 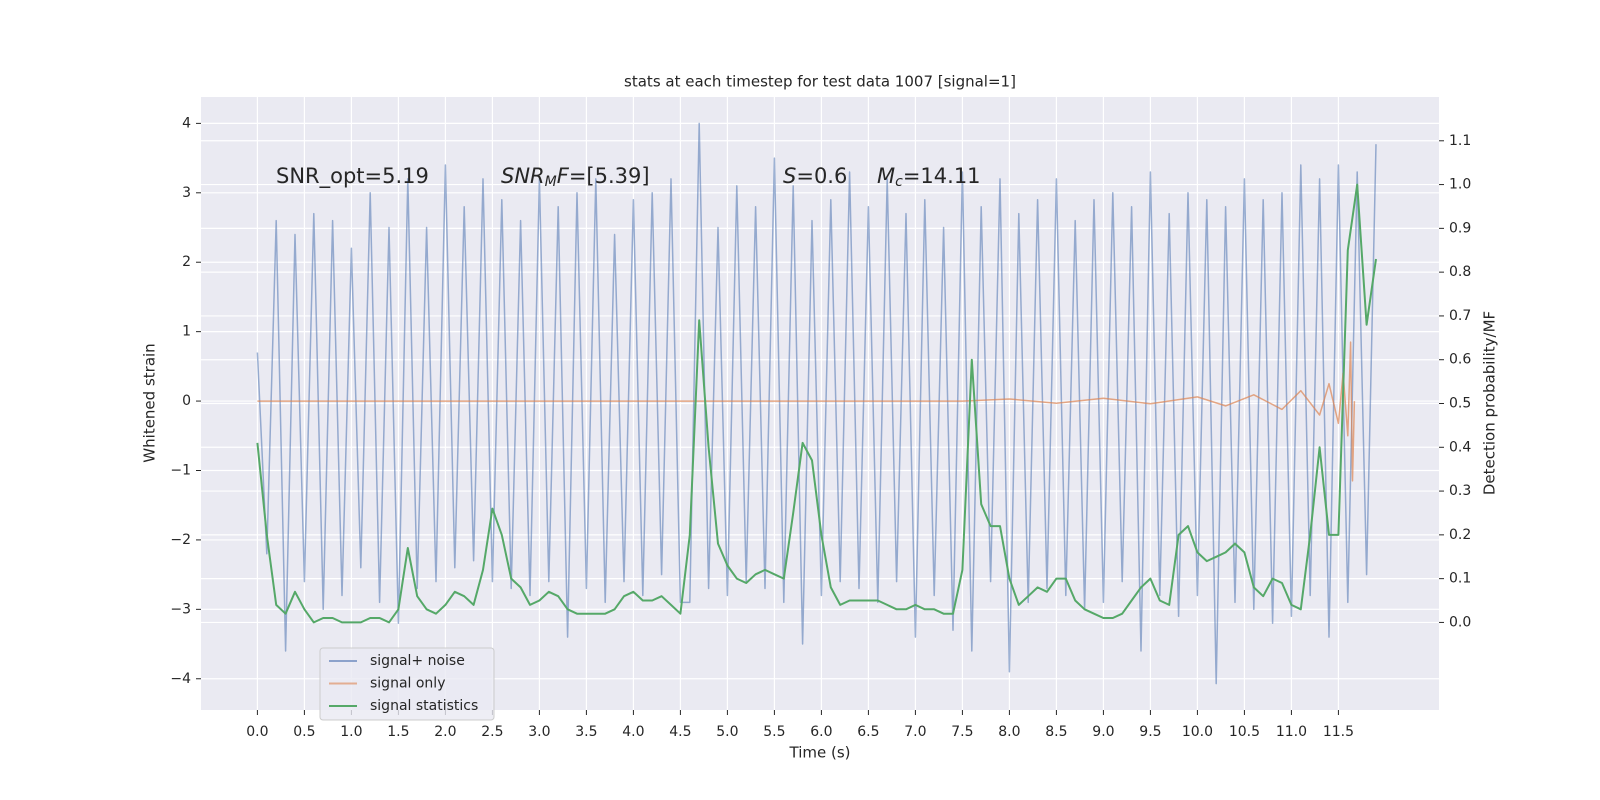 I want to click on y2-tick-label: 0.8, so click(x=1460, y=272).